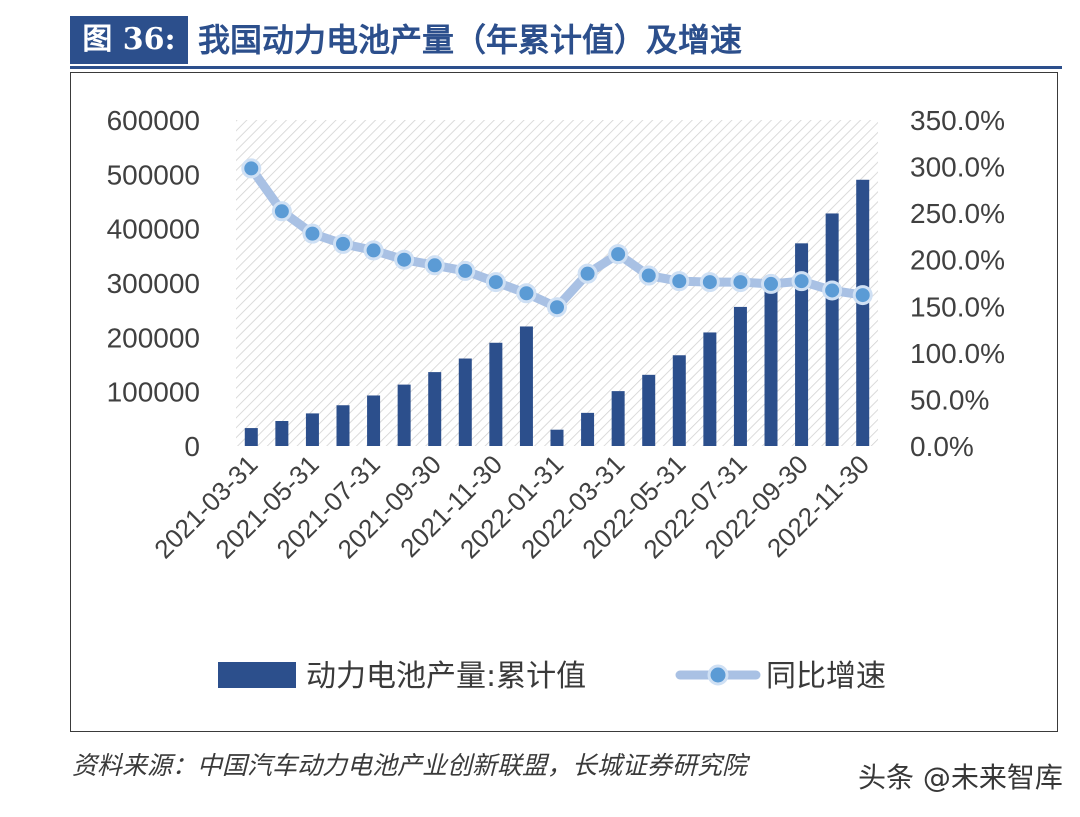  Describe the element at coordinates (192, 446) in the screenshot. I see `left-axis-tick-label: 0` at that location.